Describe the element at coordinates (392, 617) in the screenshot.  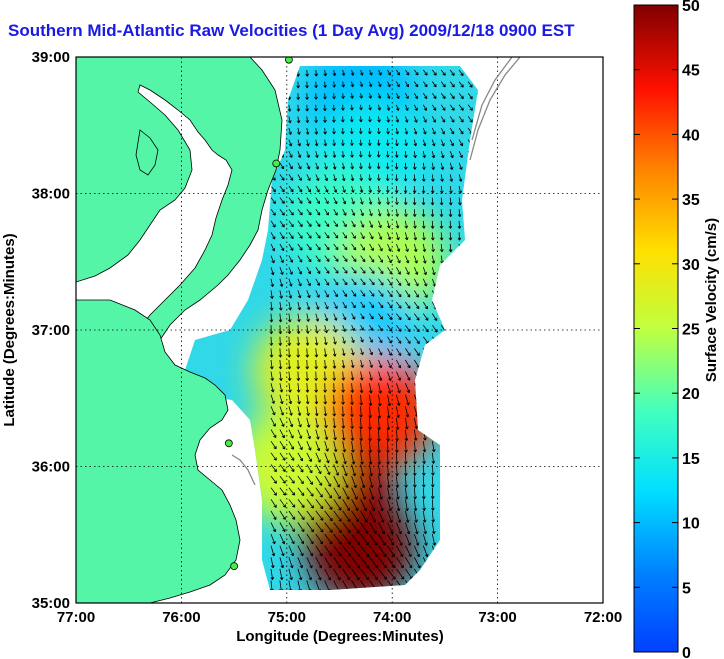
I see `x-tick-label: 74:00` at that location.